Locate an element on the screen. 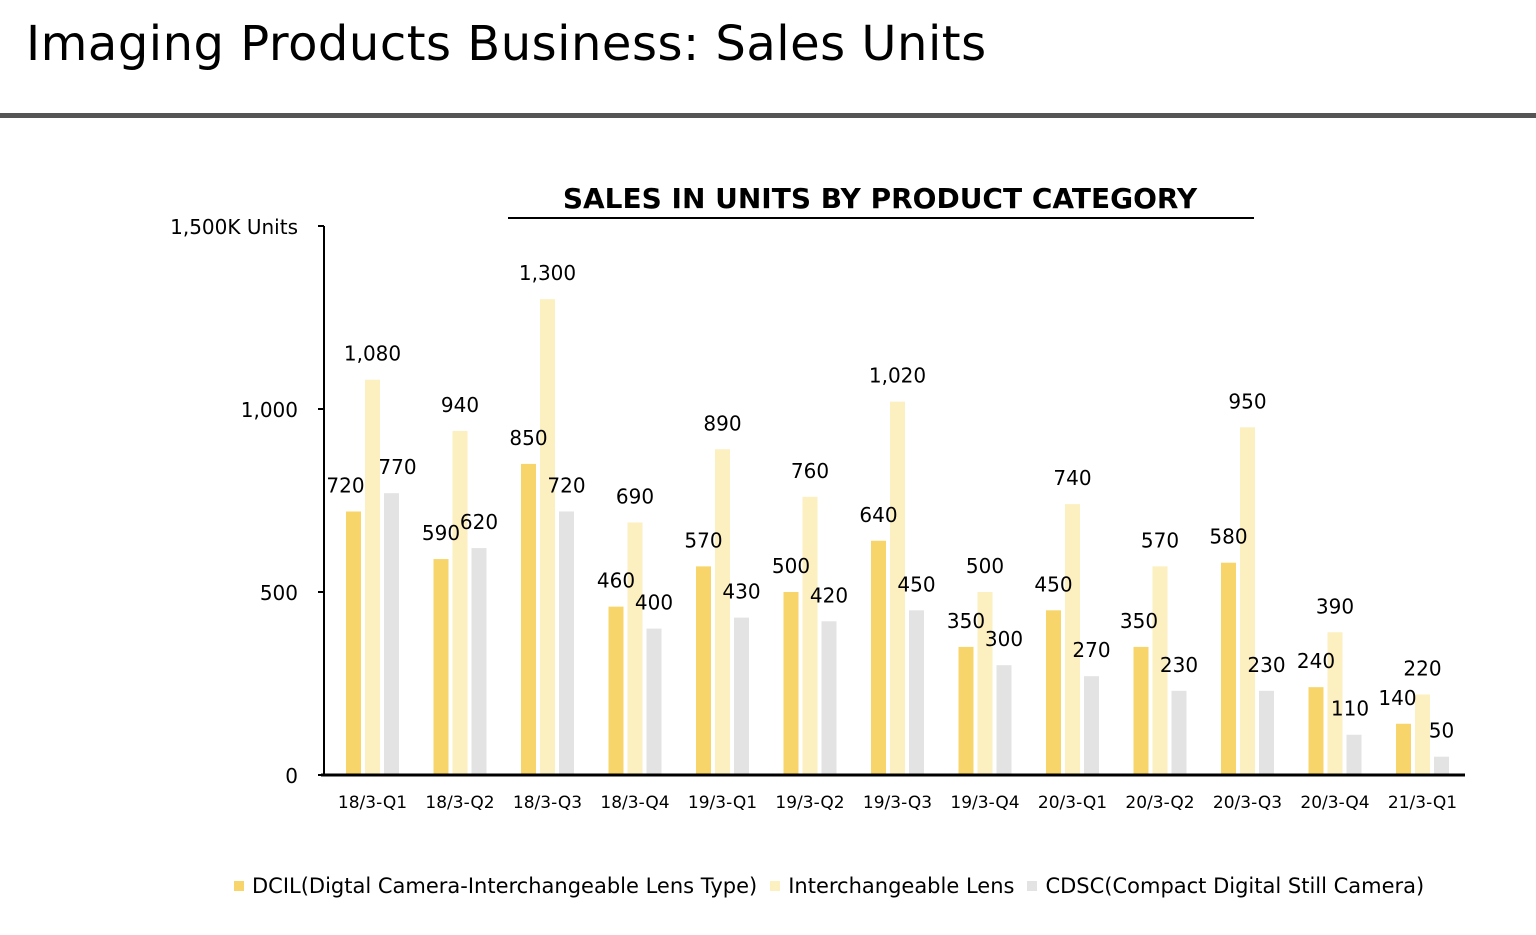 The height and width of the screenshot is (935, 1536). data-label-dcil: 720 is located at coordinates (345, 485).